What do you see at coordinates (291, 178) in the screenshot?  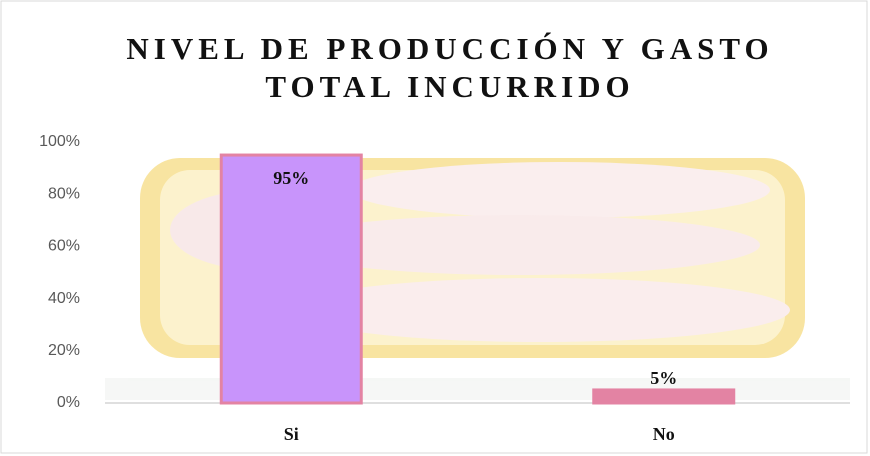 I see `data-label: 95%` at bounding box center [291, 178].